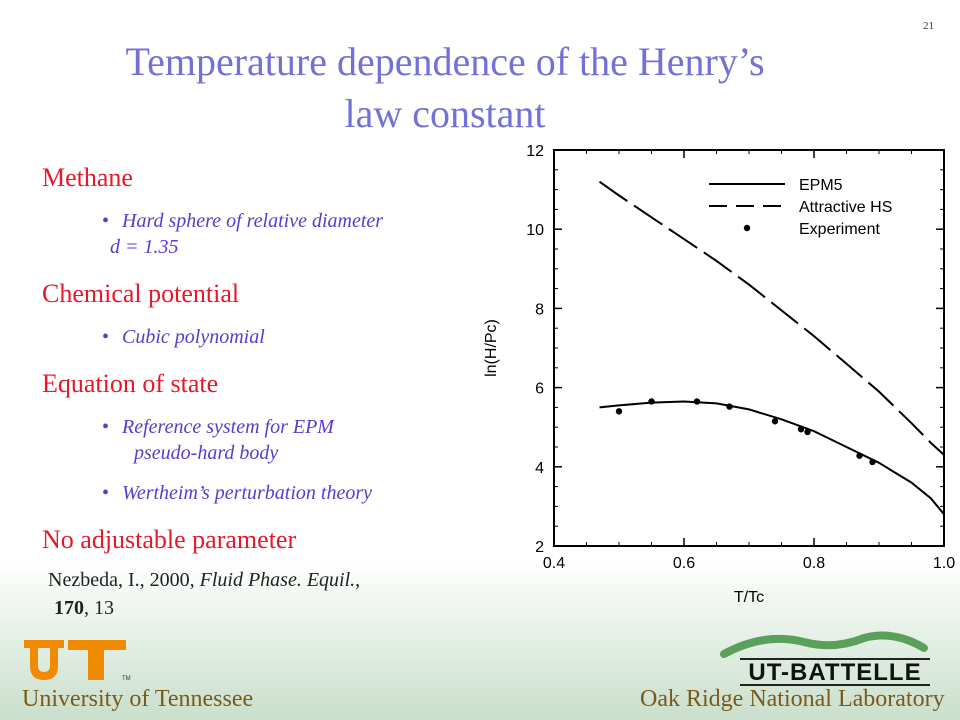 This screenshot has height=720, width=960. Describe the element at coordinates (535, 230) in the screenshot. I see `y-tick-label: 10` at that location.